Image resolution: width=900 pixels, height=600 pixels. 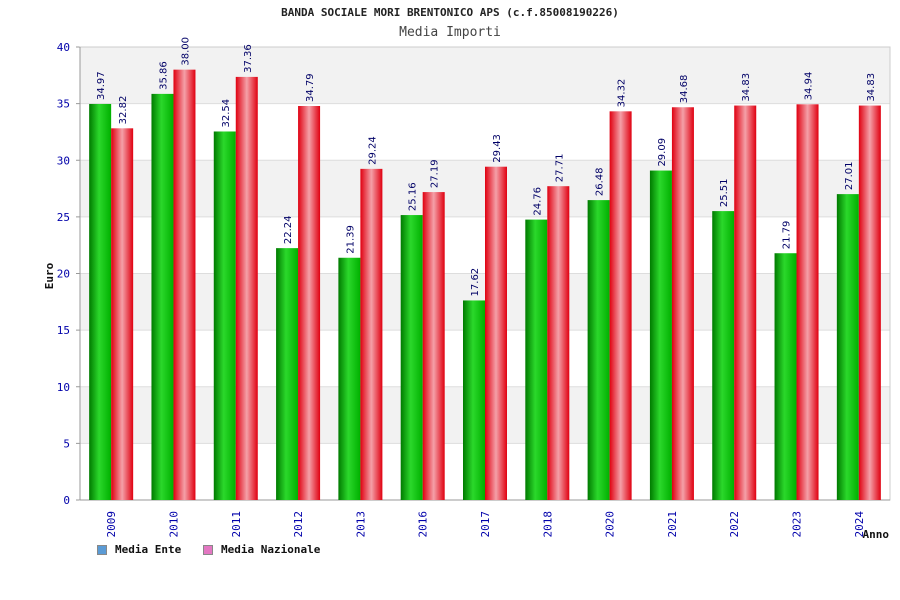 What do you see at coordinates (475, 282) in the screenshot?
I see `data-label: 17.62` at bounding box center [475, 282].